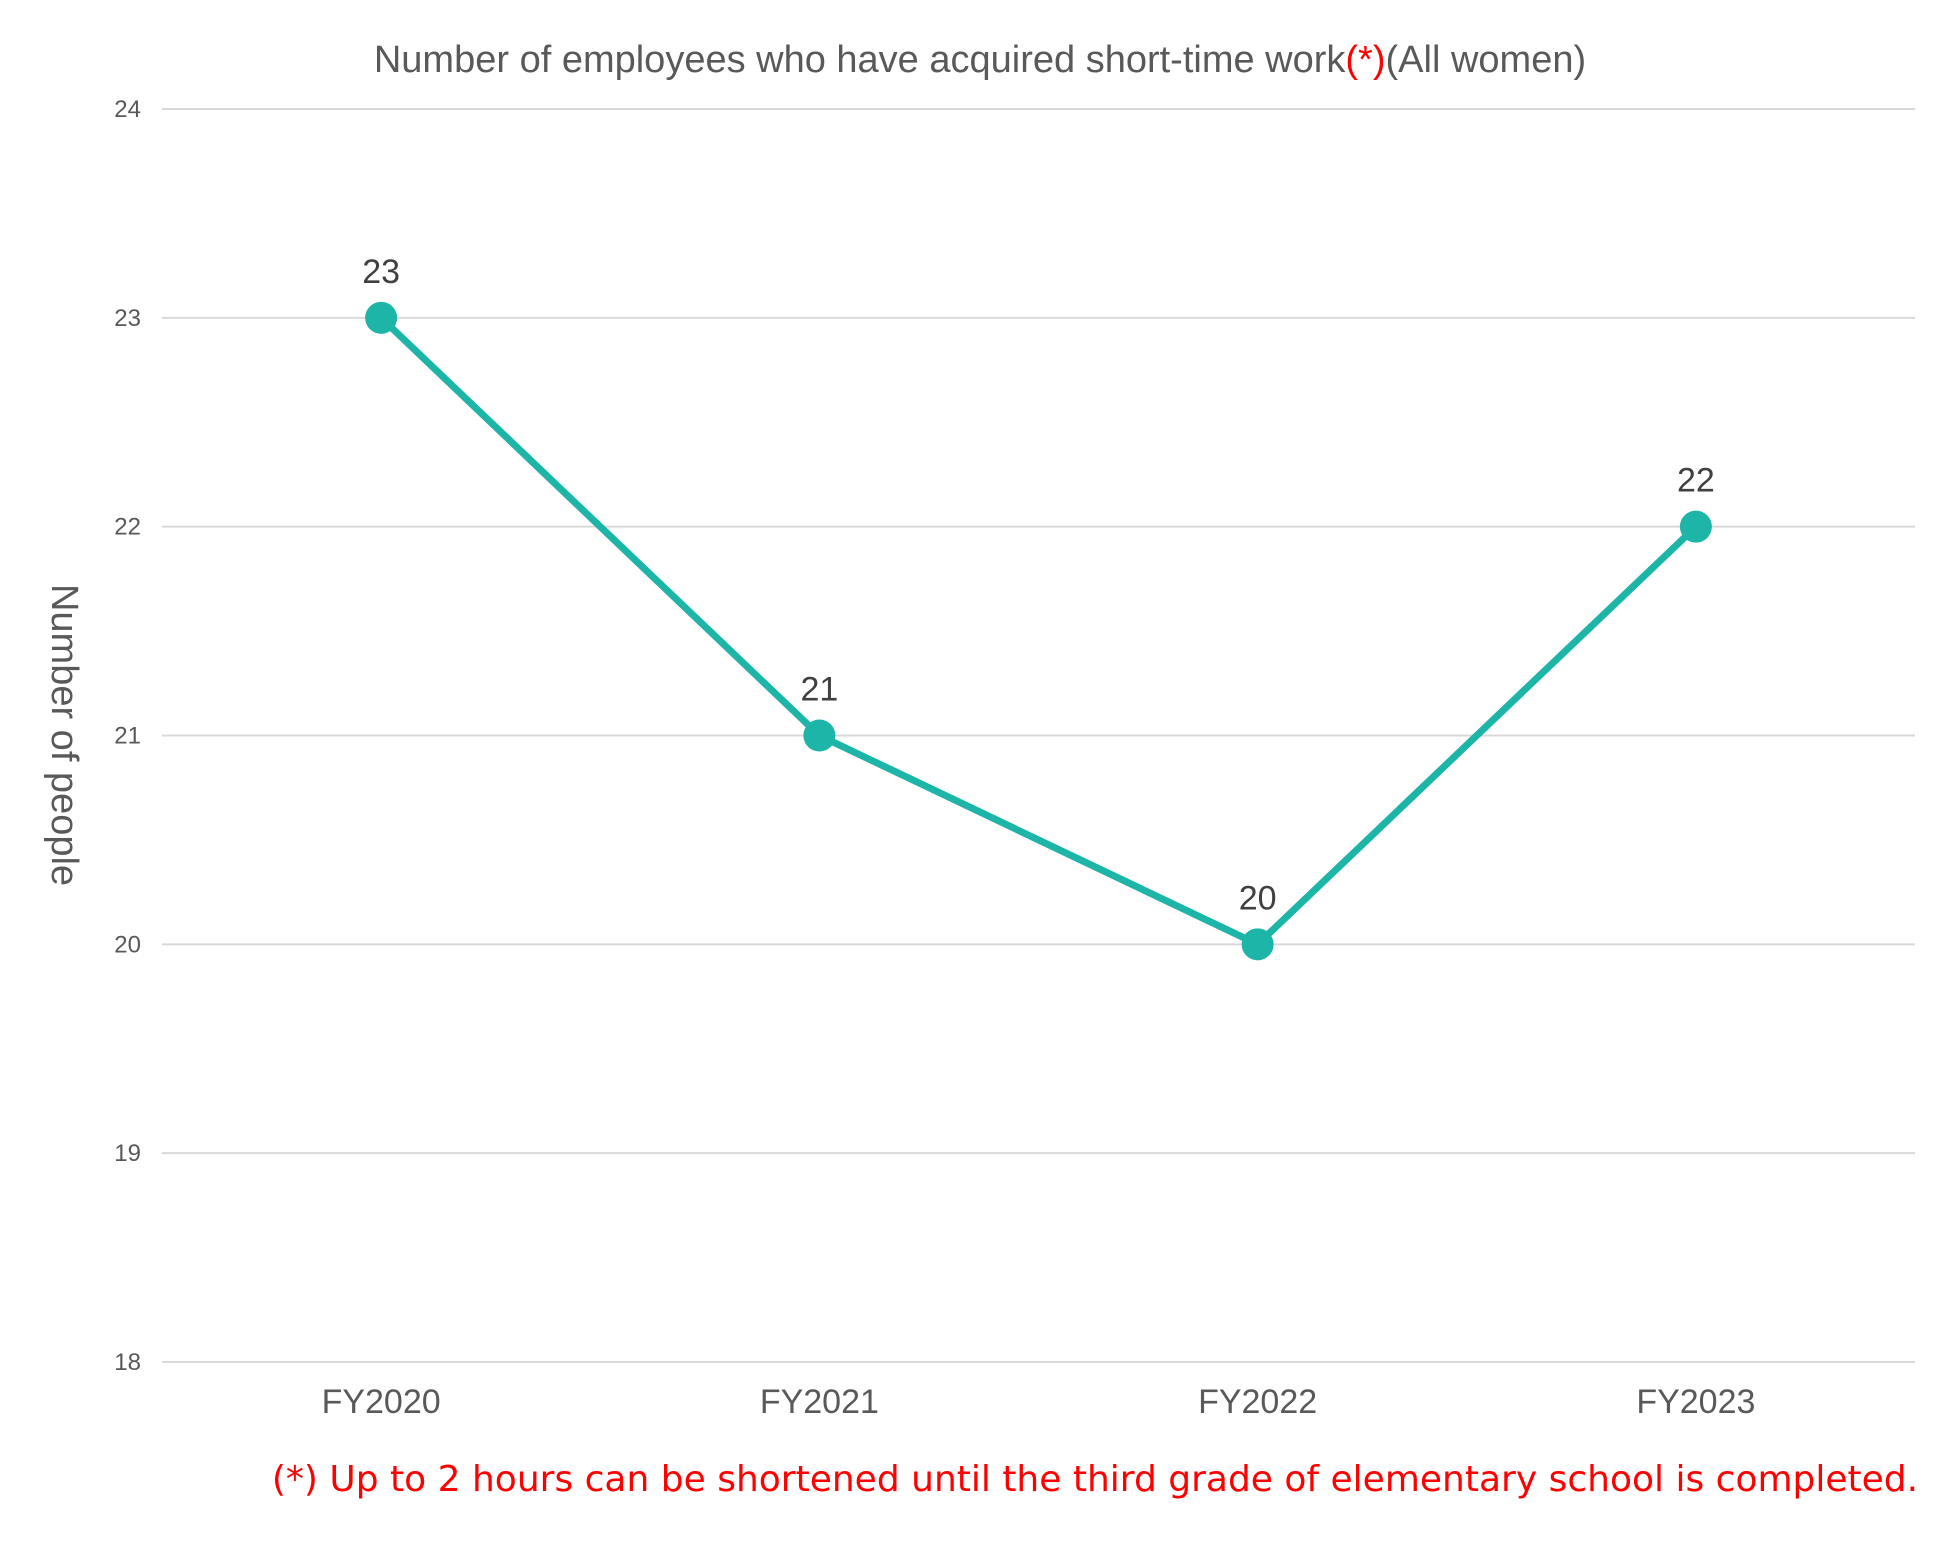  Describe the element at coordinates (1258, 898) in the screenshot. I see `data-label: 20` at that location.